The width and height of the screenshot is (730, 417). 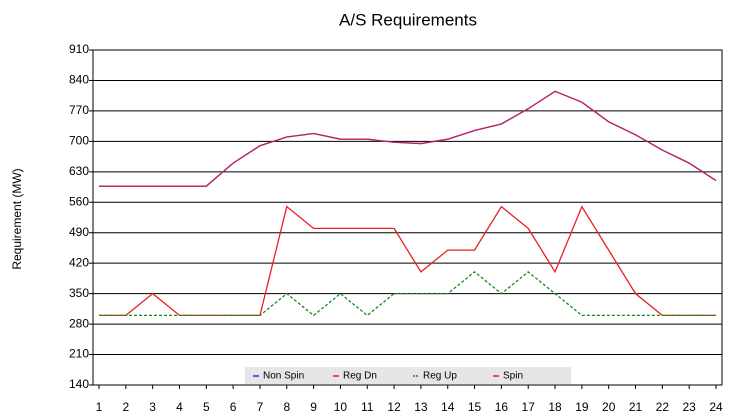 What do you see at coordinates (502, 407) in the screenshot?
I see `x-tick-label: 16` at bounding box center [502, 407].